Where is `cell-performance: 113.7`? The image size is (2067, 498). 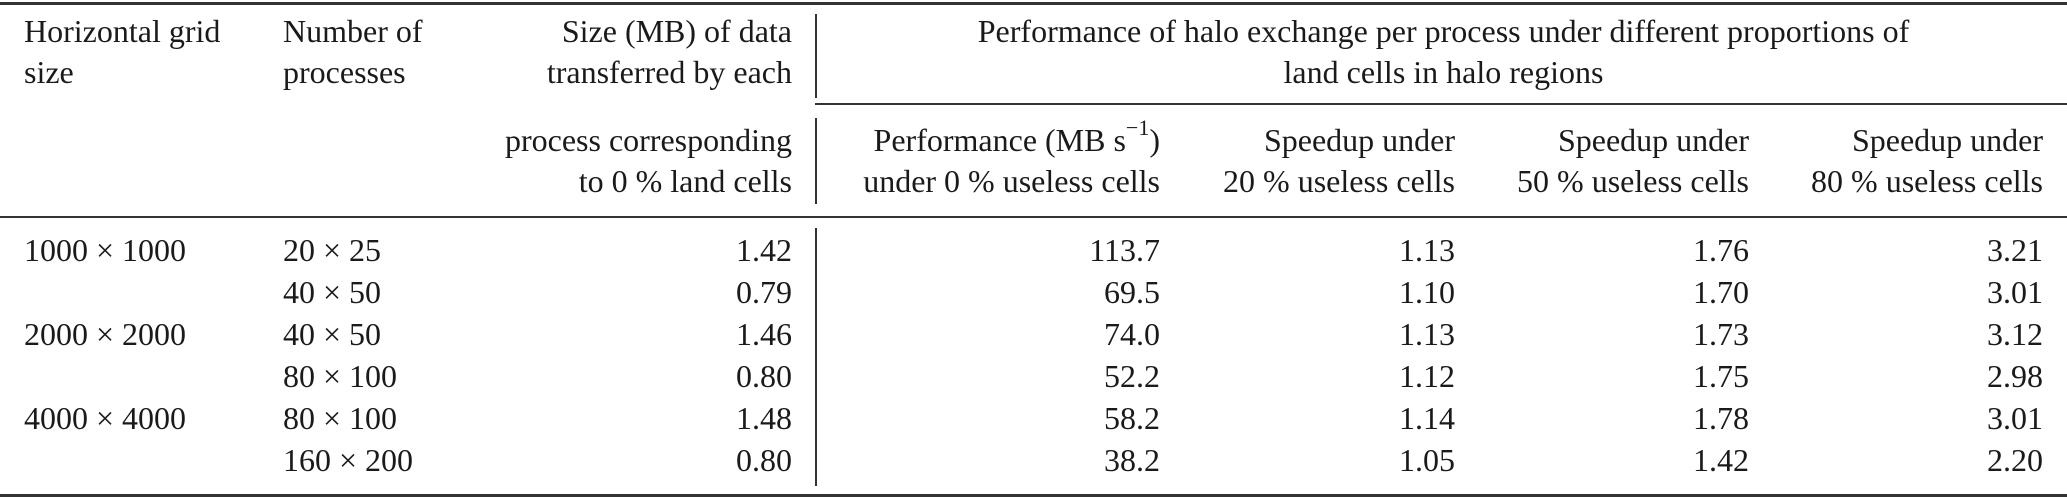 cell-performance: 113.7 is located at coordinates (1124, 250).